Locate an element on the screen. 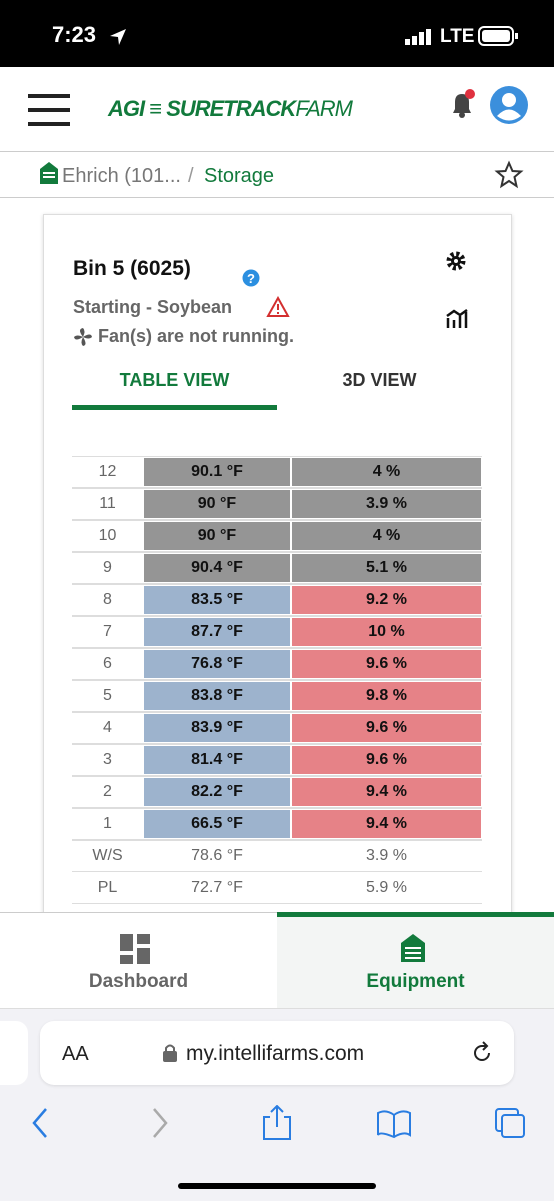  temperature-cell: 66.5 °F is located at coordinates (217, 824).